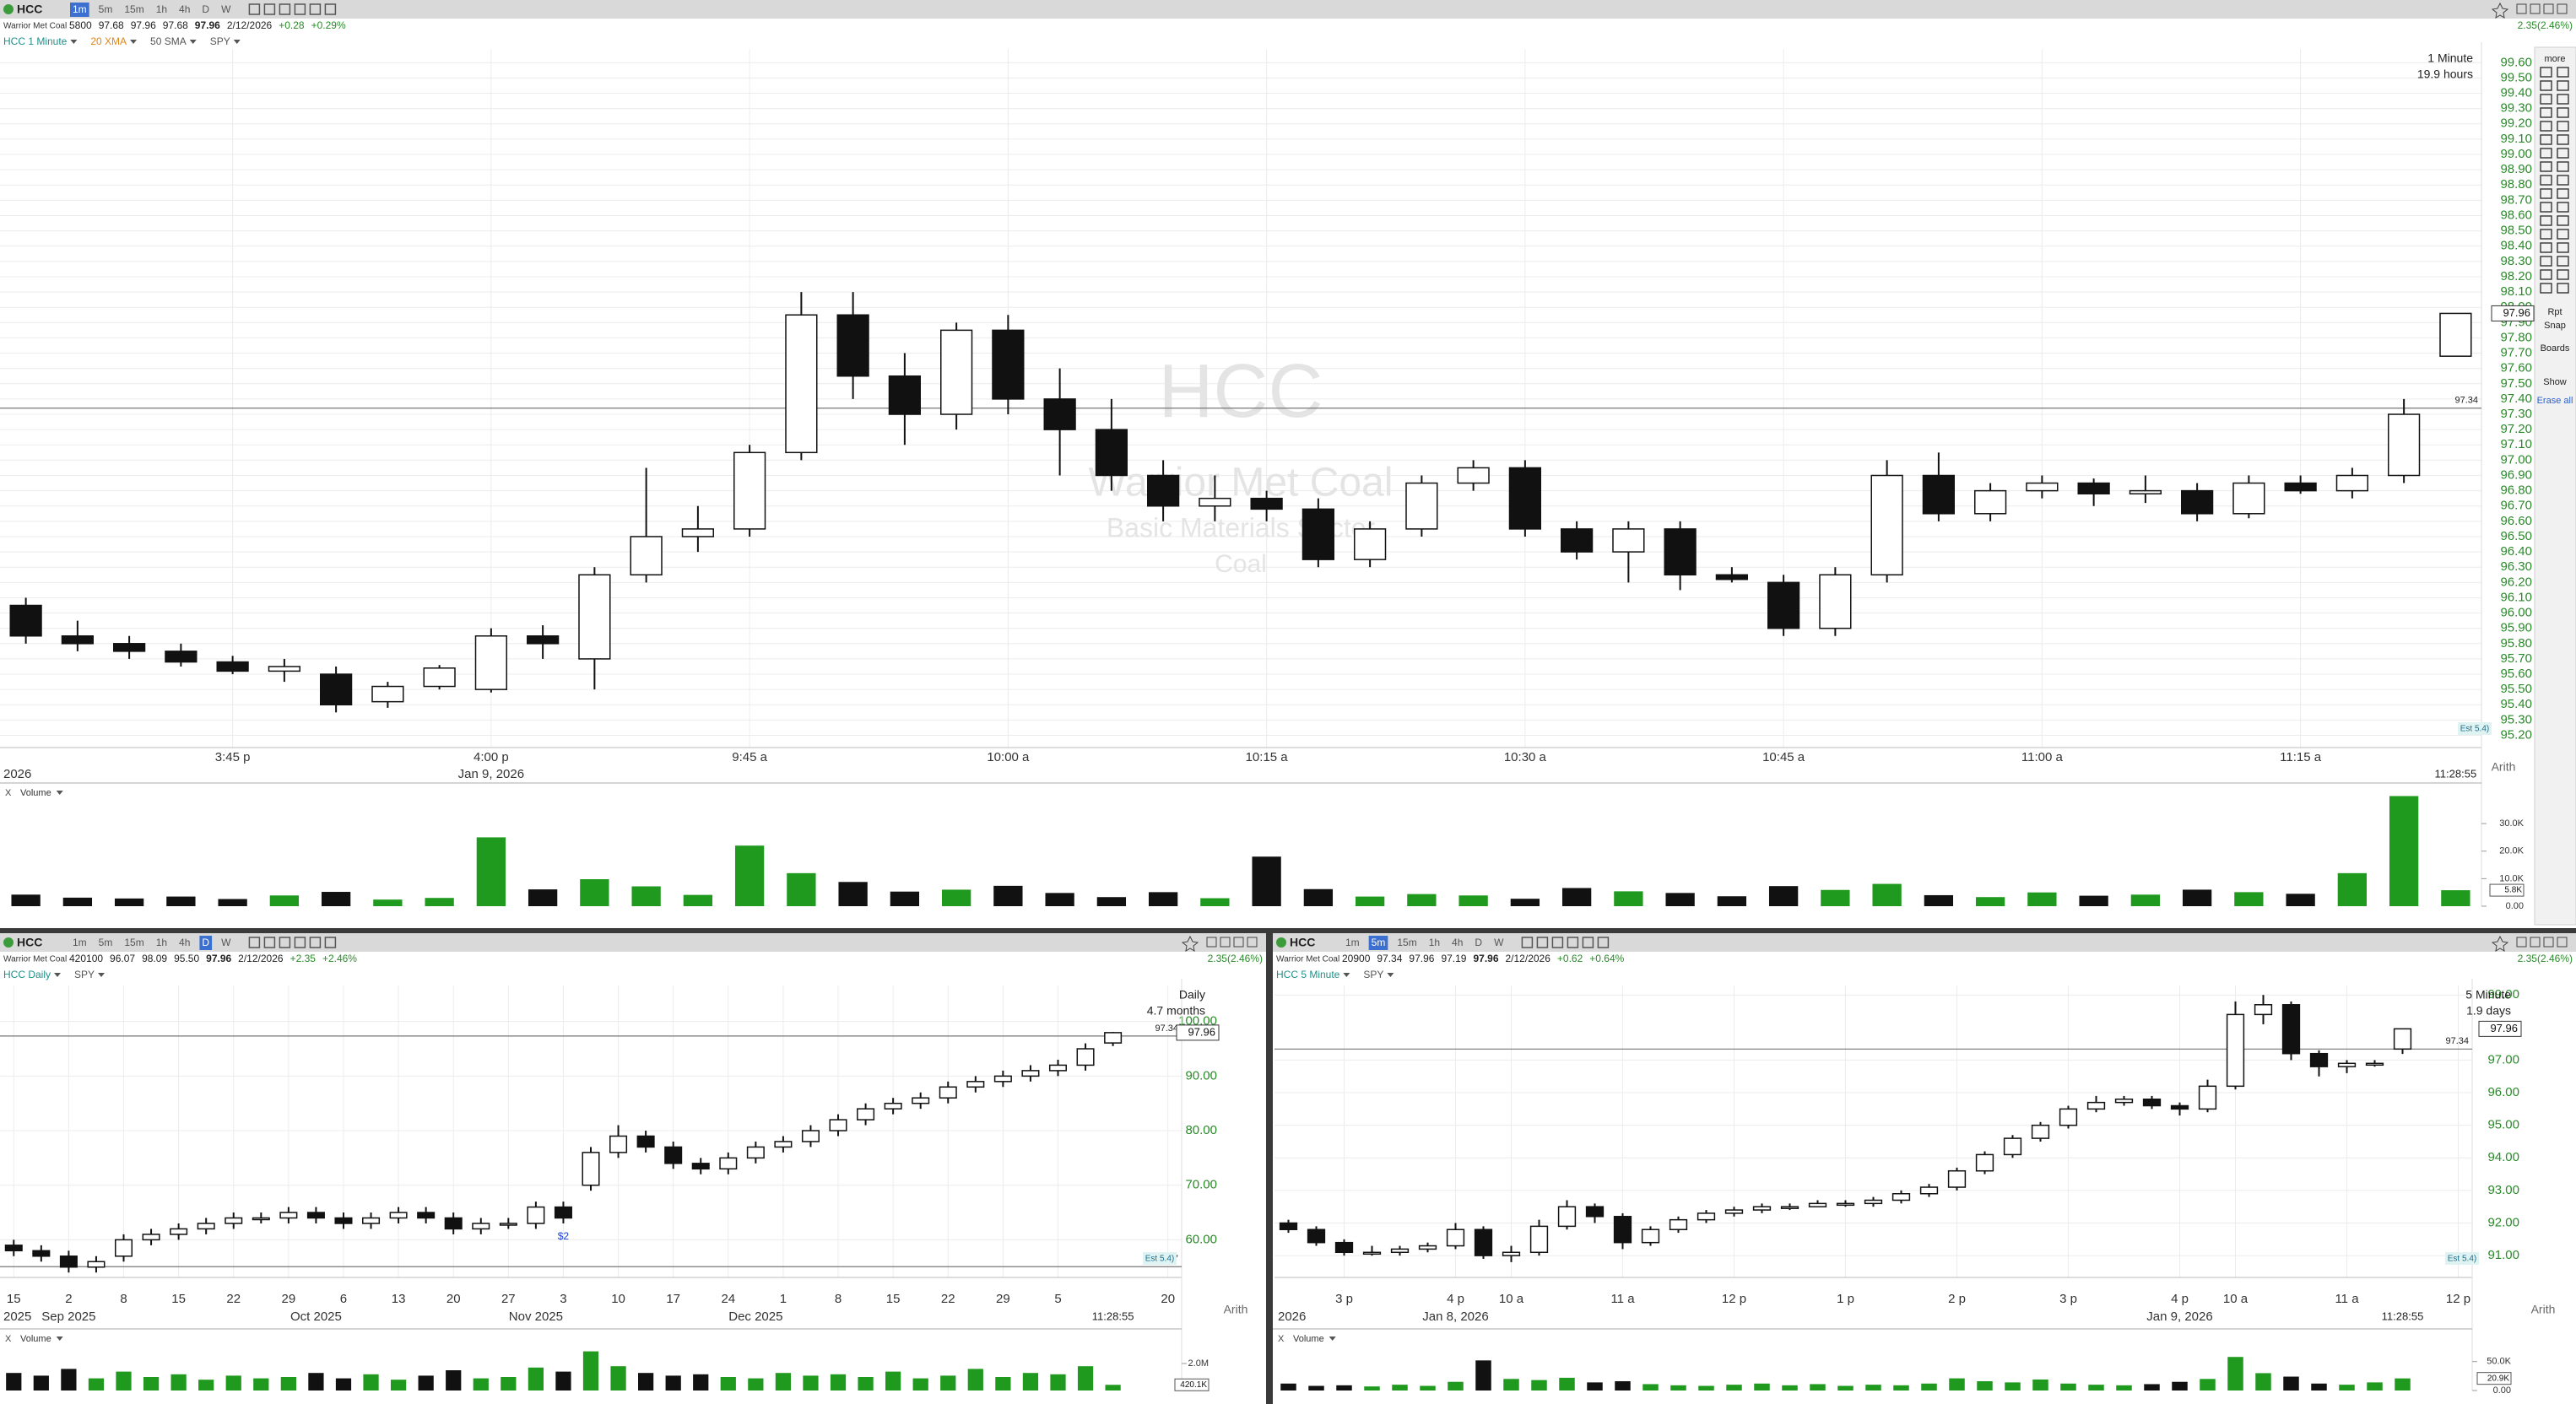  Describe the element at coordinates (106, 942) in the screenshot. I see `interval-button: 5m` at that location.